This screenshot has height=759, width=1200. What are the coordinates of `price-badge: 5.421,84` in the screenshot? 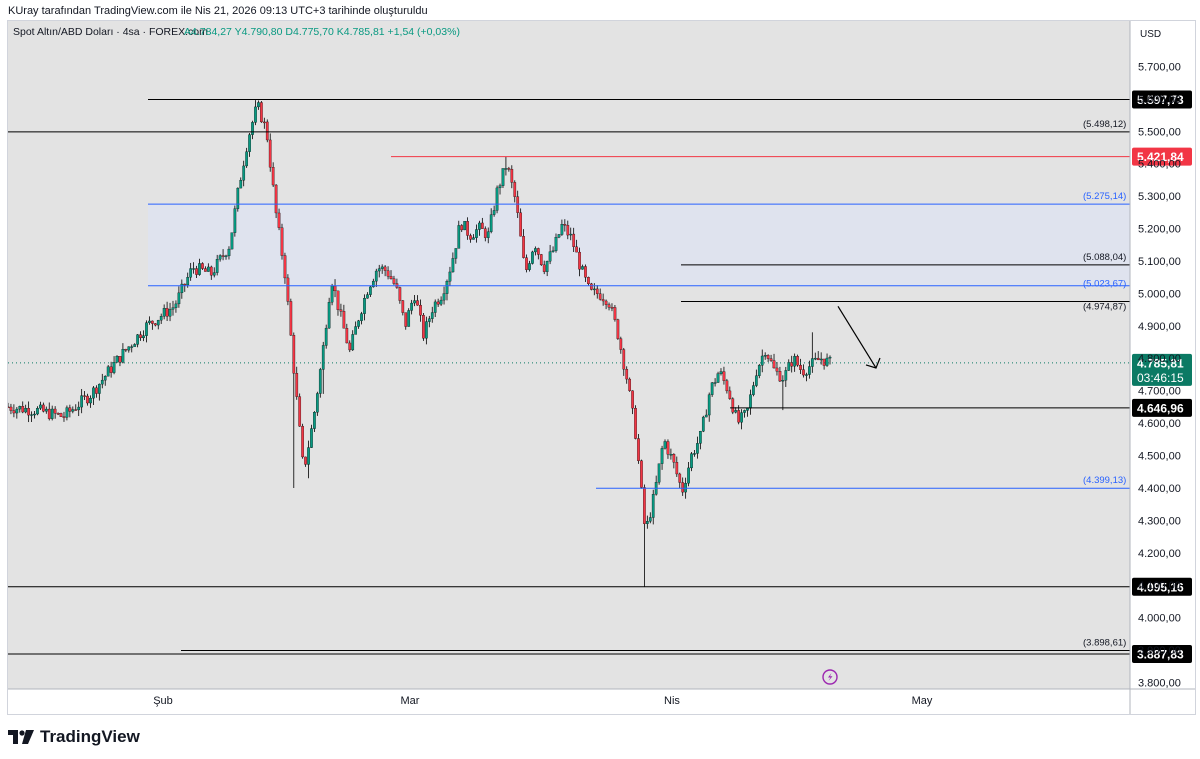 It's located at (1162, 156).